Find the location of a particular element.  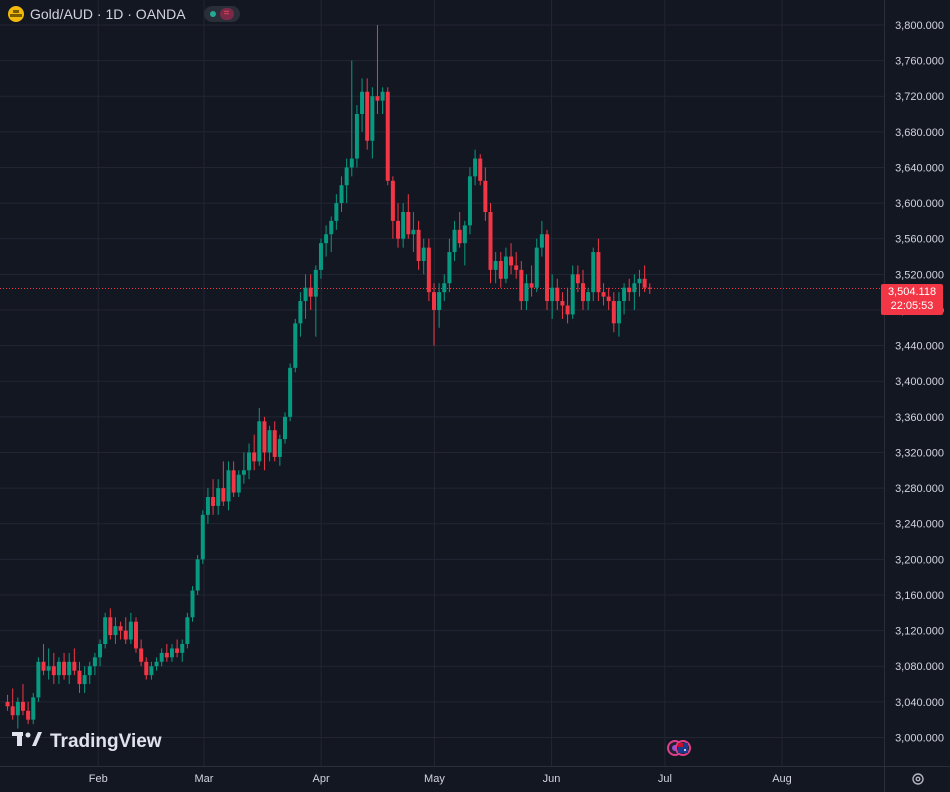

time-axis: Feb Mar Apr May Jun Jul Aug is located at coordinates (440, 779).